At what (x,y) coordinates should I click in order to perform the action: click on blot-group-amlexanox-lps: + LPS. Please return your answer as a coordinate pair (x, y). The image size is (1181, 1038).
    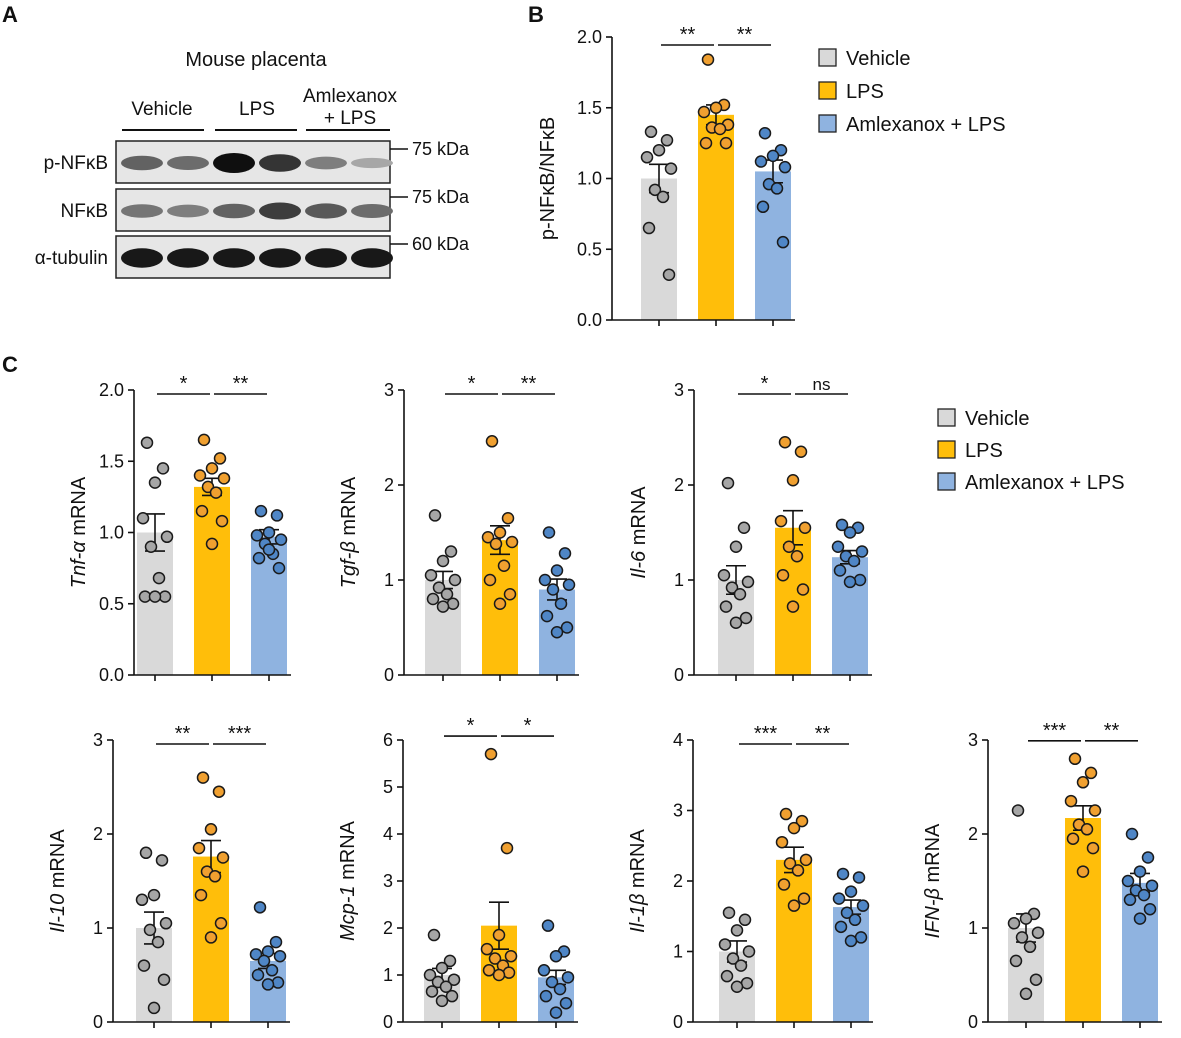
    Looking at the image, I should click on (350, 118).